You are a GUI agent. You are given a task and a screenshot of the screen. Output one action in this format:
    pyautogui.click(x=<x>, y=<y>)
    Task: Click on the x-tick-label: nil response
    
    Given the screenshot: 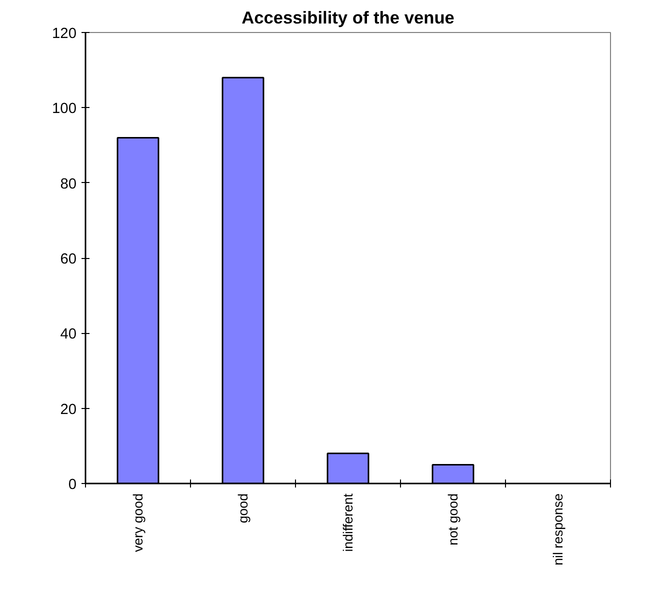 What is the action you would take?
    pyautogui.click(x=558, y=529)
    